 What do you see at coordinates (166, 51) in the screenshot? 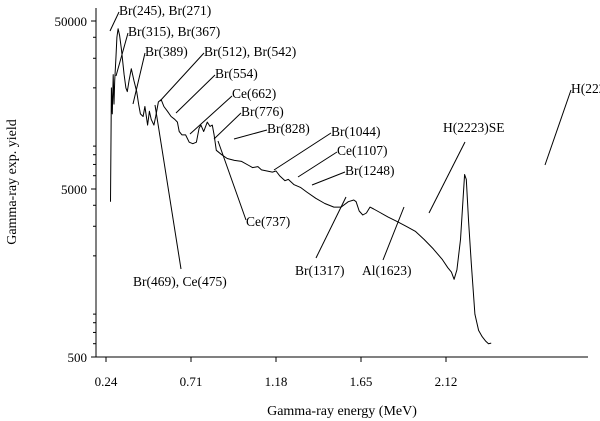
I see `peak-label: Br(389)` at bounding box center [166, 51].